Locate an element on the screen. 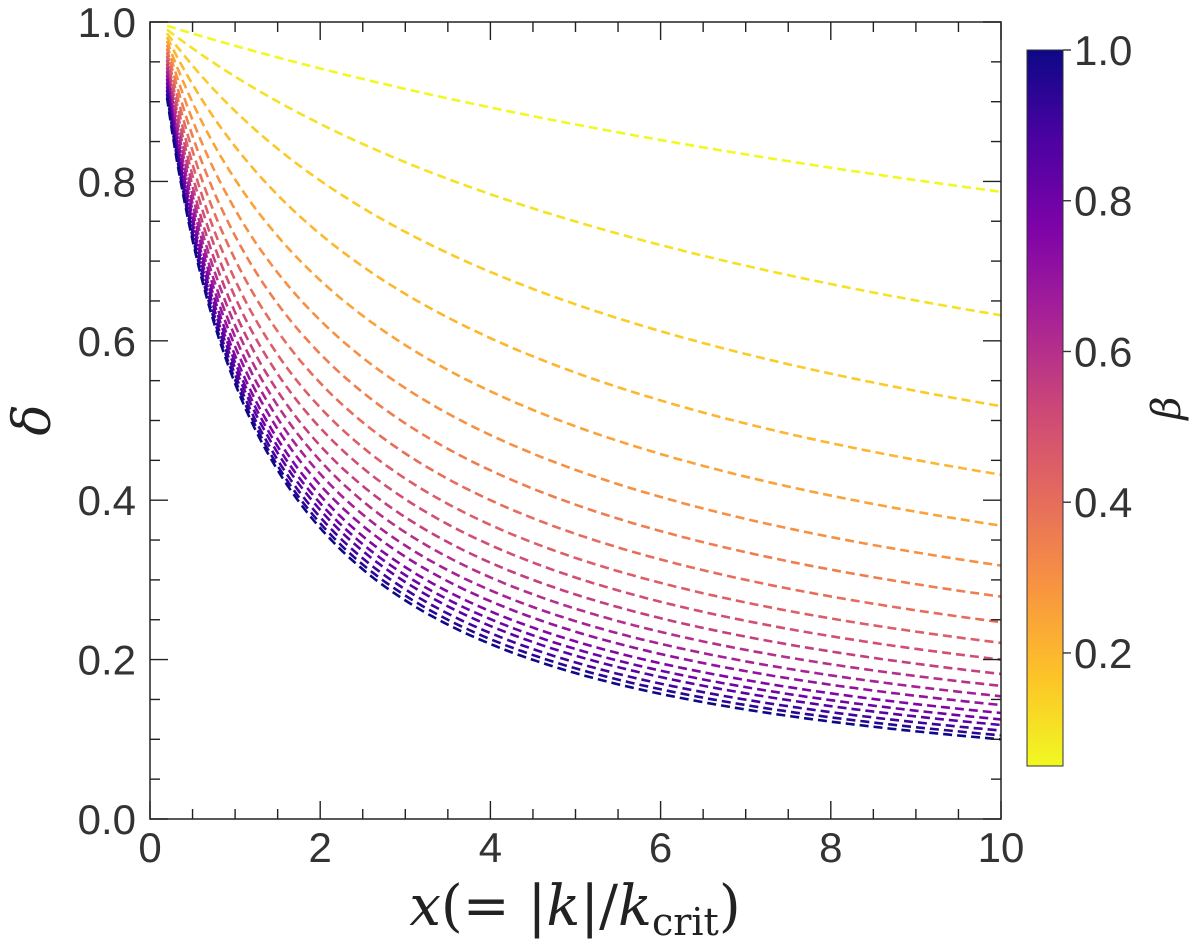 The width and height of the screenshot is (1200, 941). colorbar is located at coordinates (1045, 408).